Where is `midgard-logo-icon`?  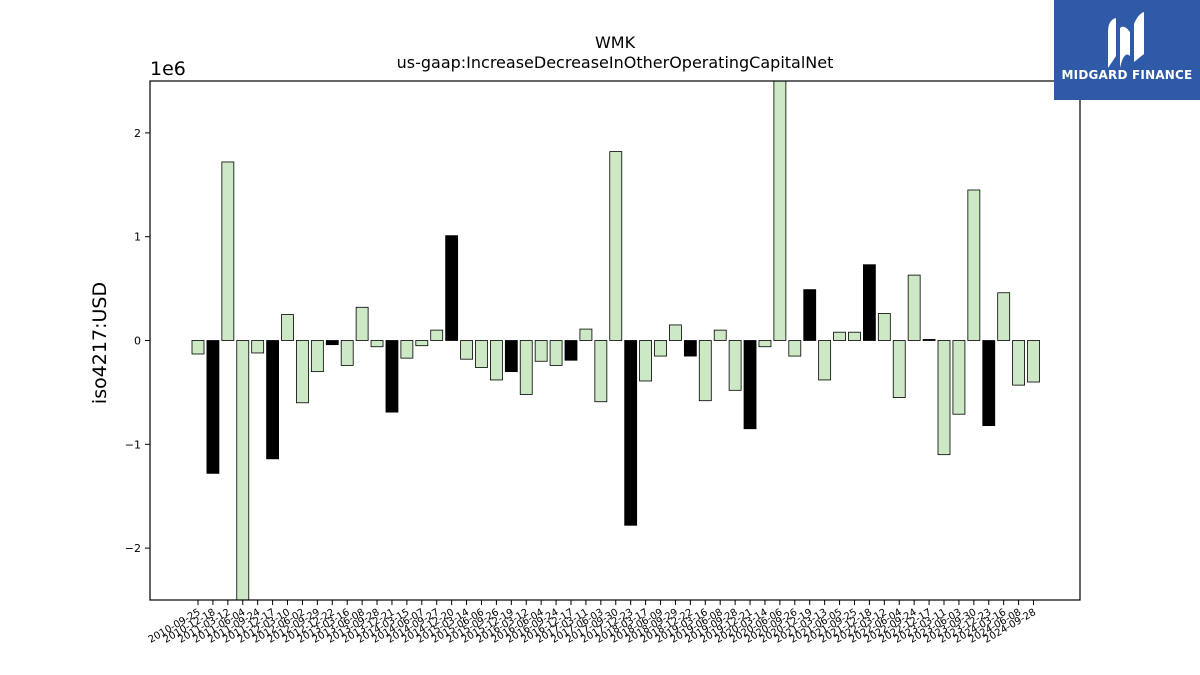
midgard-logo-icon is located at coordinates (1126, 40).